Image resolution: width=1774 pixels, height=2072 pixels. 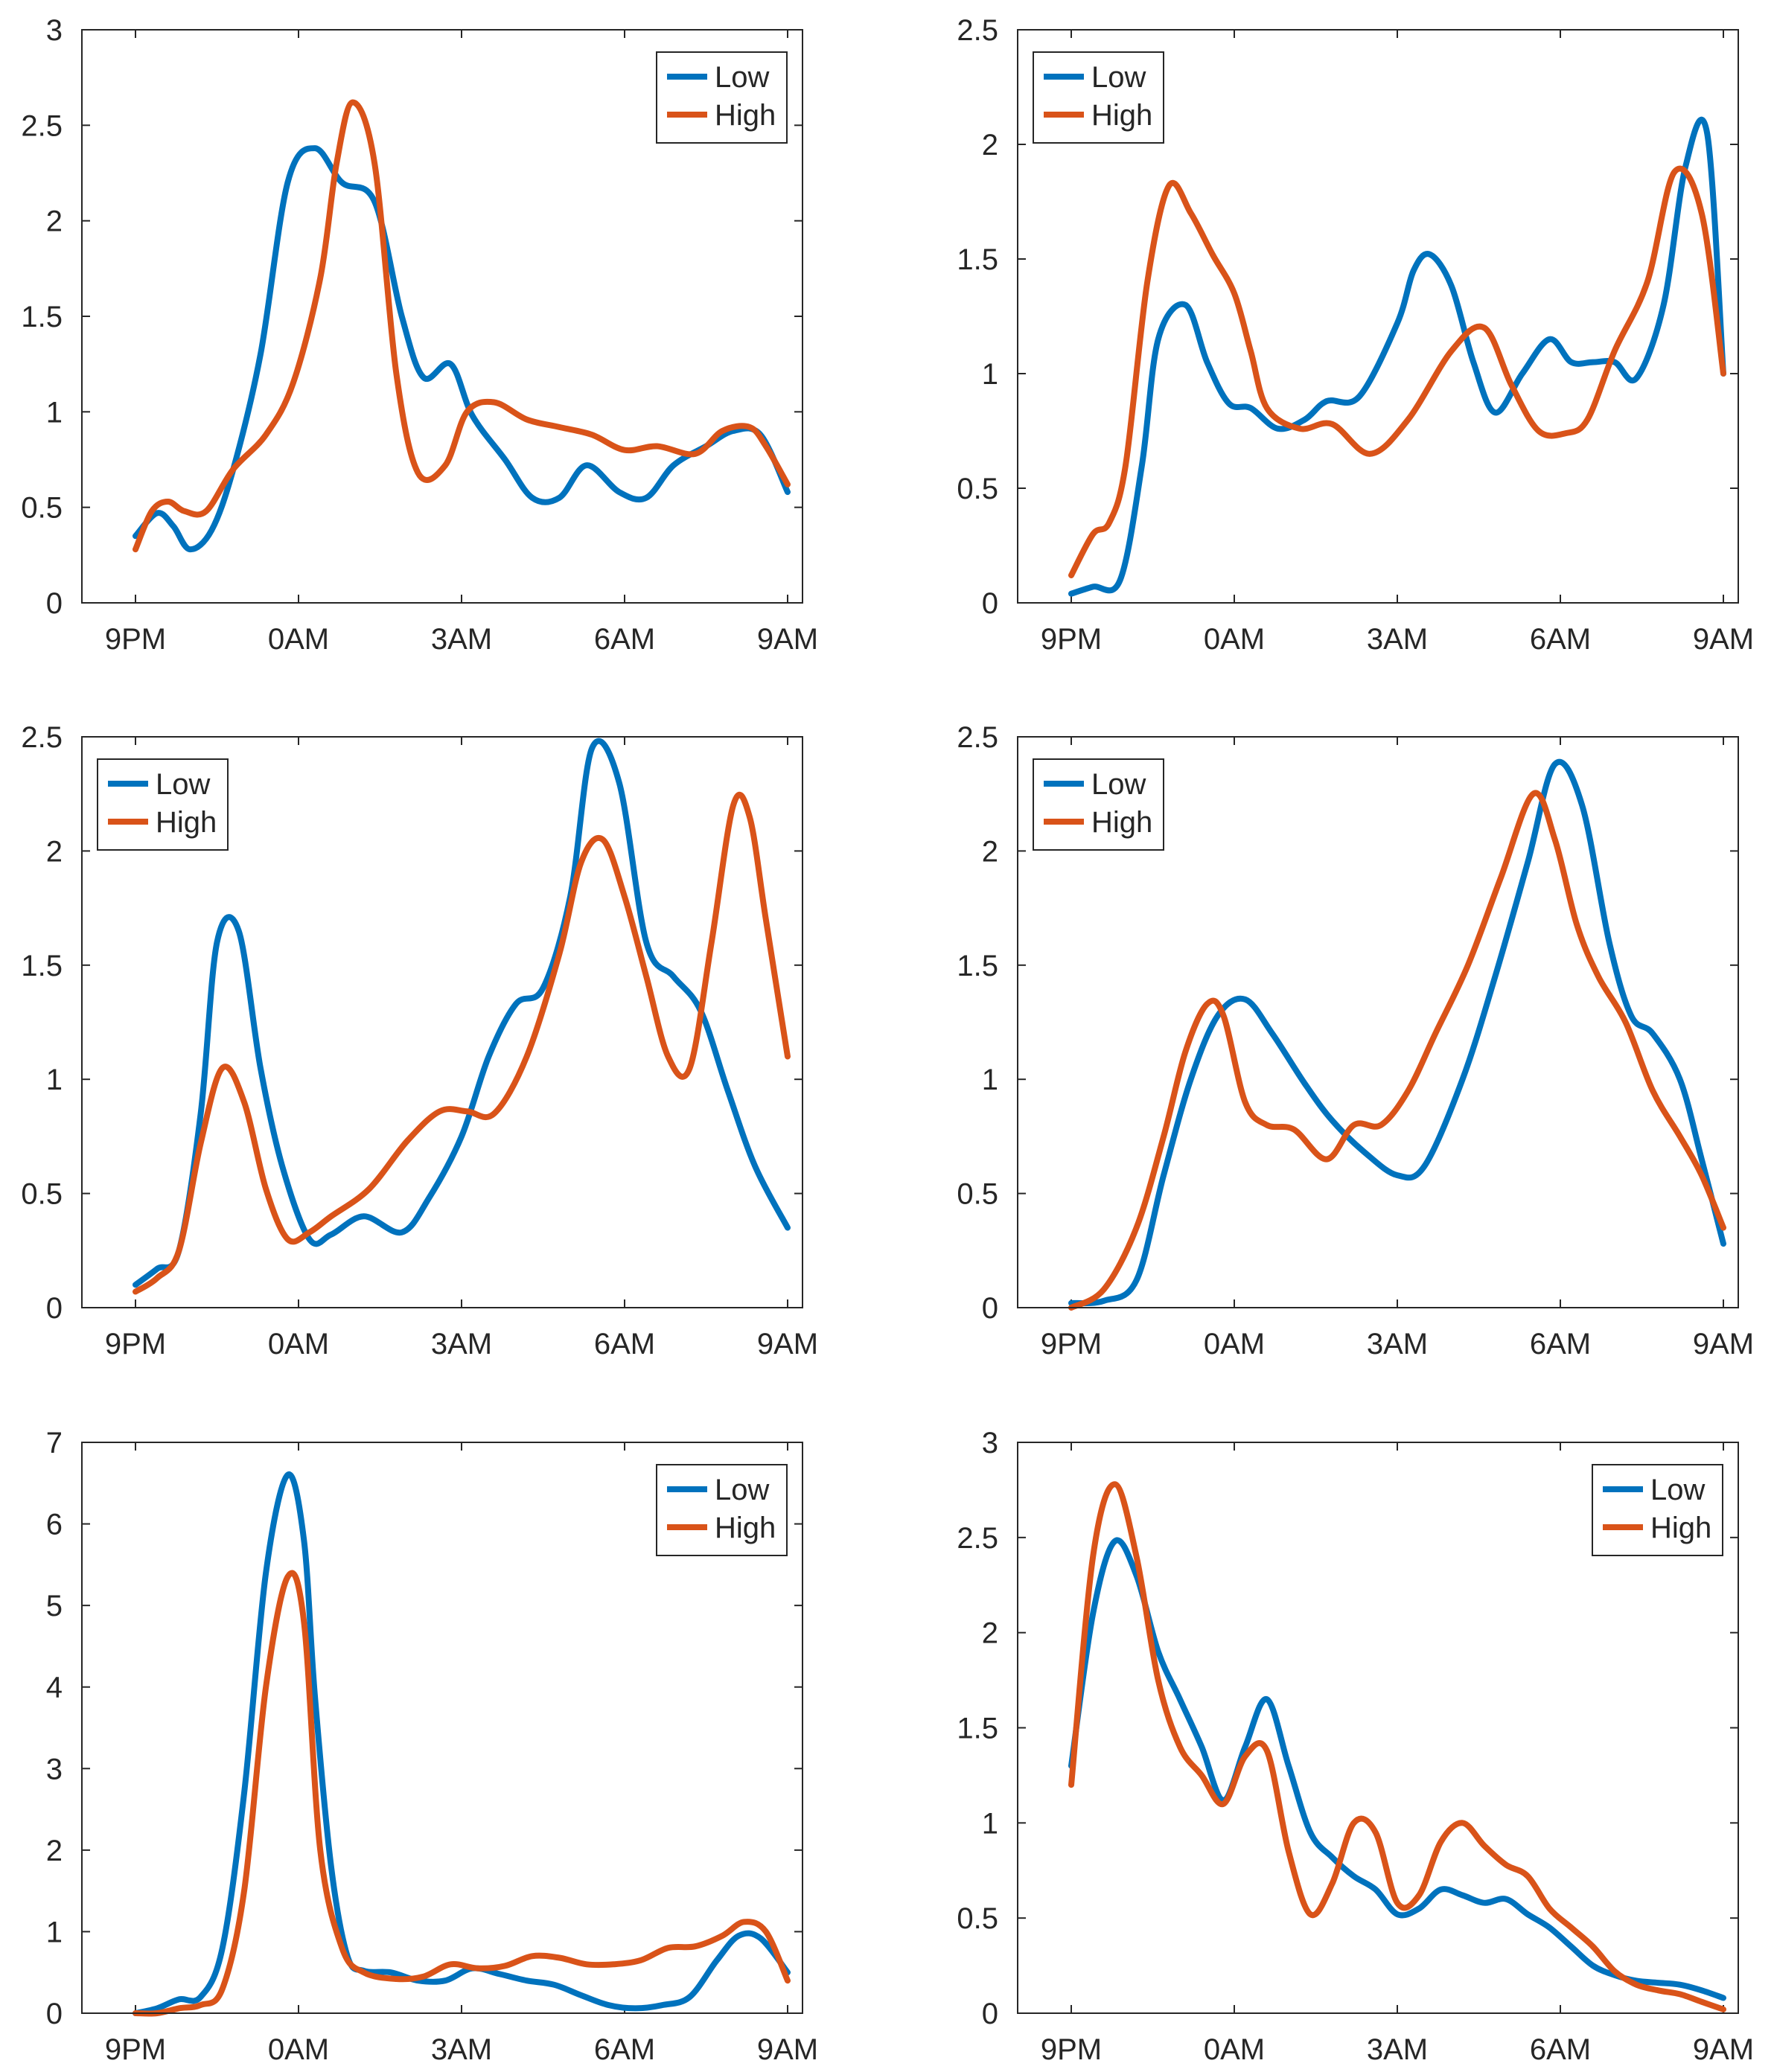 I want to click on chart-panel-3: 0 0.5 1 1.5 2 2.5 9PM 0AM 3AM 6AM 9AM Low High, so click(x=419, y=1040).